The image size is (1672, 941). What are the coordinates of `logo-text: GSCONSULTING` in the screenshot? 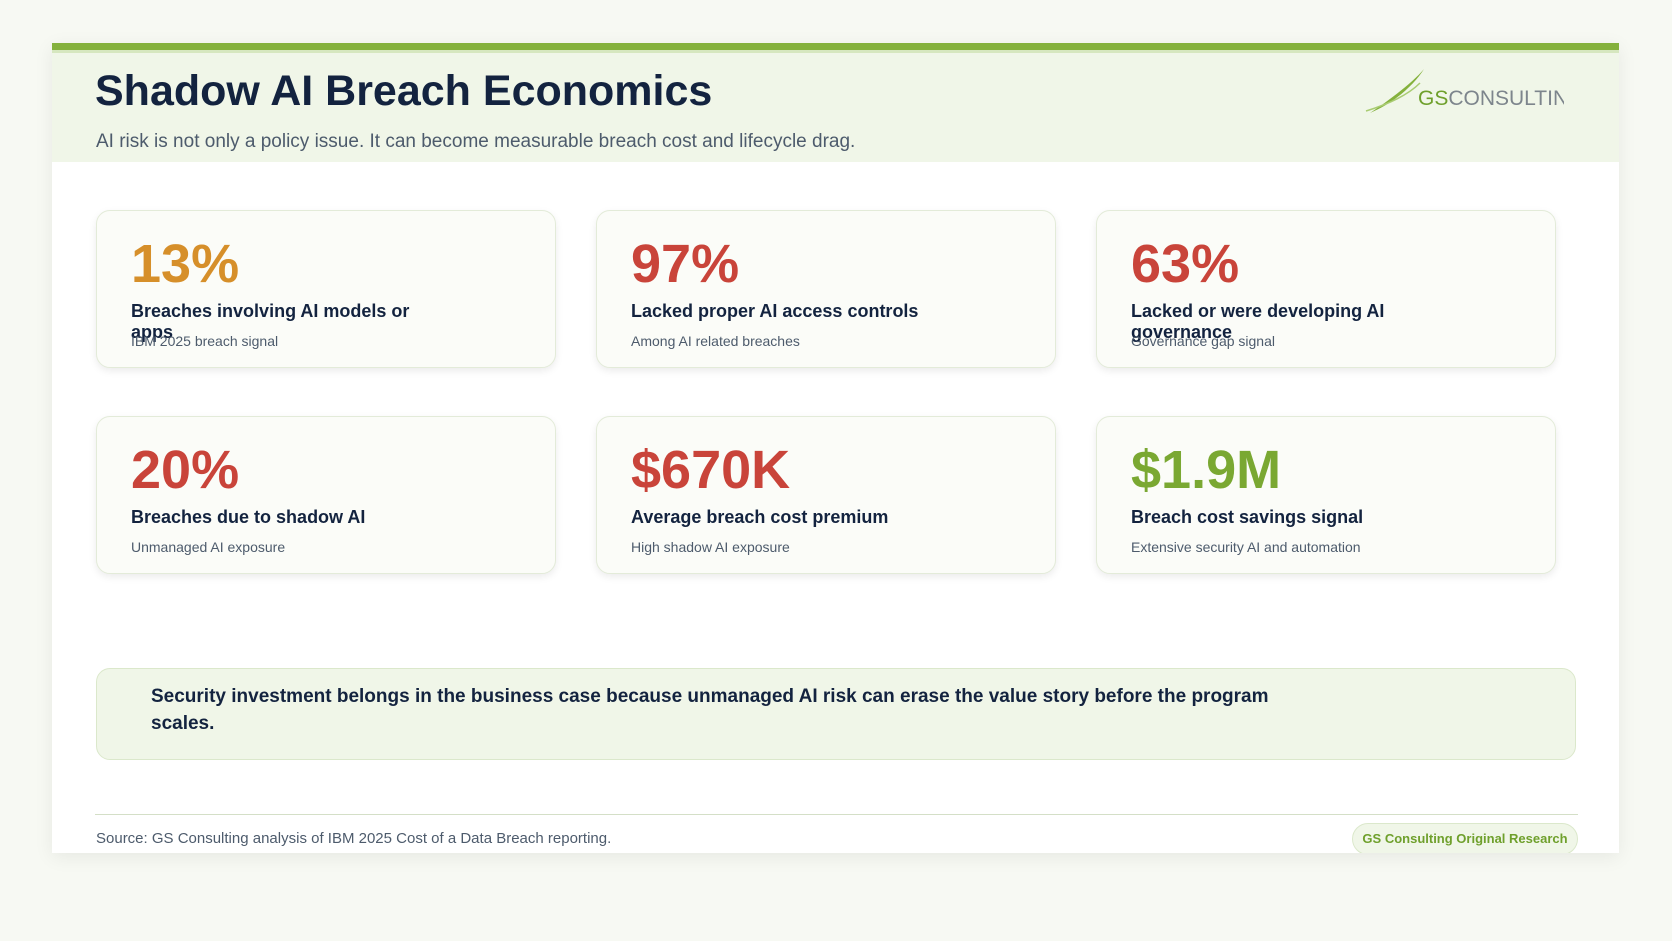 It's located at (1491, 98).